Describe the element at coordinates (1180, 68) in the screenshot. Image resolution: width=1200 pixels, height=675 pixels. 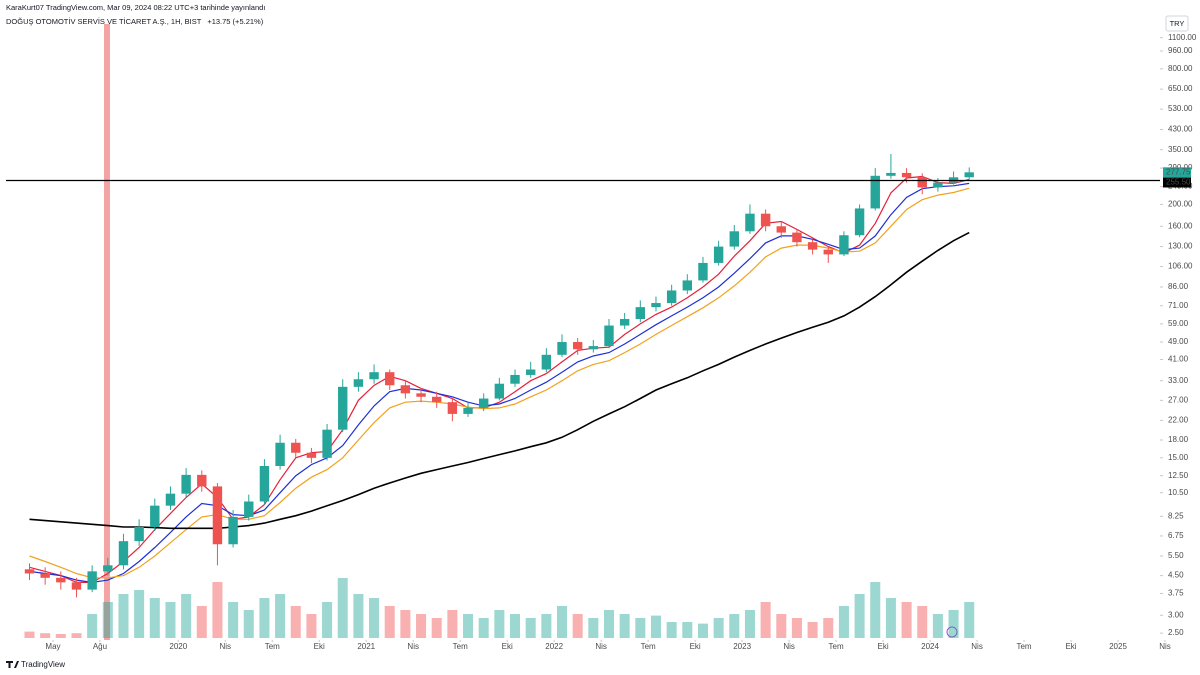
I see `y-tick-label: 800.00` at that location.